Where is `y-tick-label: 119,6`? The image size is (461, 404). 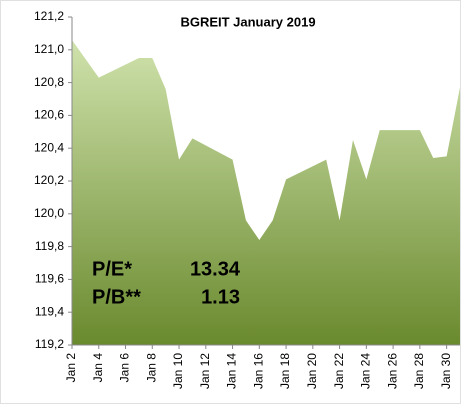 y-tick-label: 119,6 is located at coordinates (49, 279).